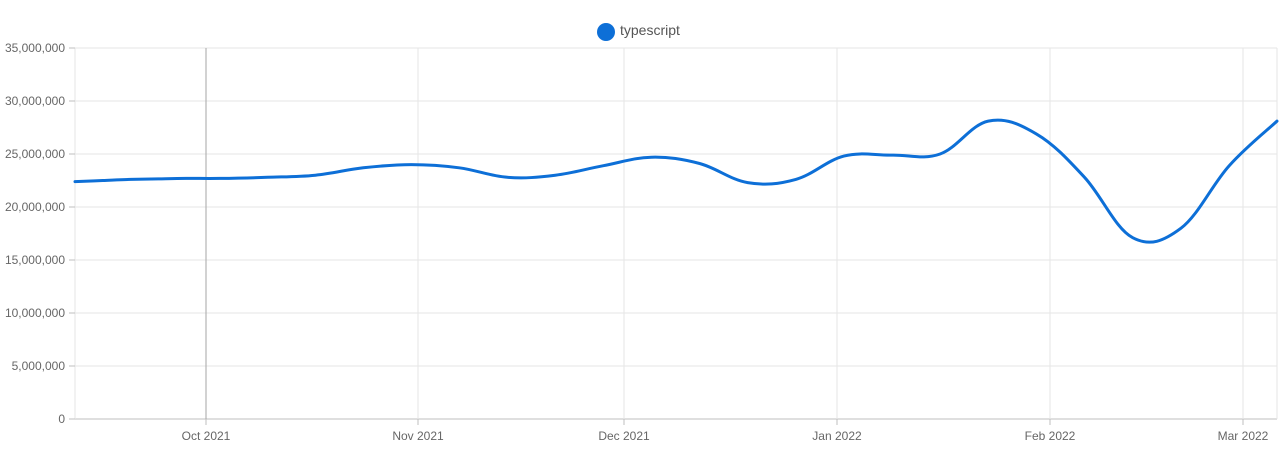  What do you see at coordinates (35, 48) in the screenshot?
I see `y-tick-label: 35,000,000` at bounding box center [35, 48].